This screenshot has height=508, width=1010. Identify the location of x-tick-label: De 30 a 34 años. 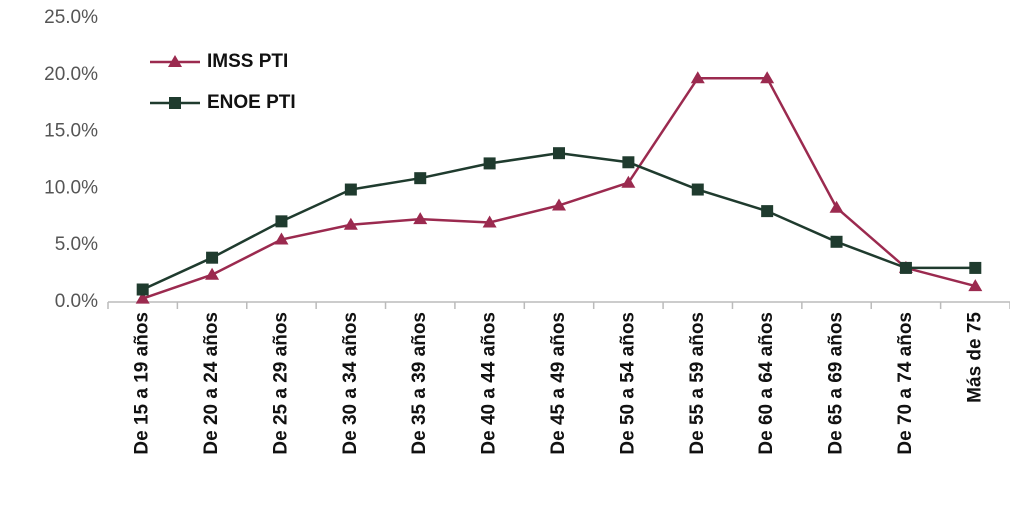
(350, 383).